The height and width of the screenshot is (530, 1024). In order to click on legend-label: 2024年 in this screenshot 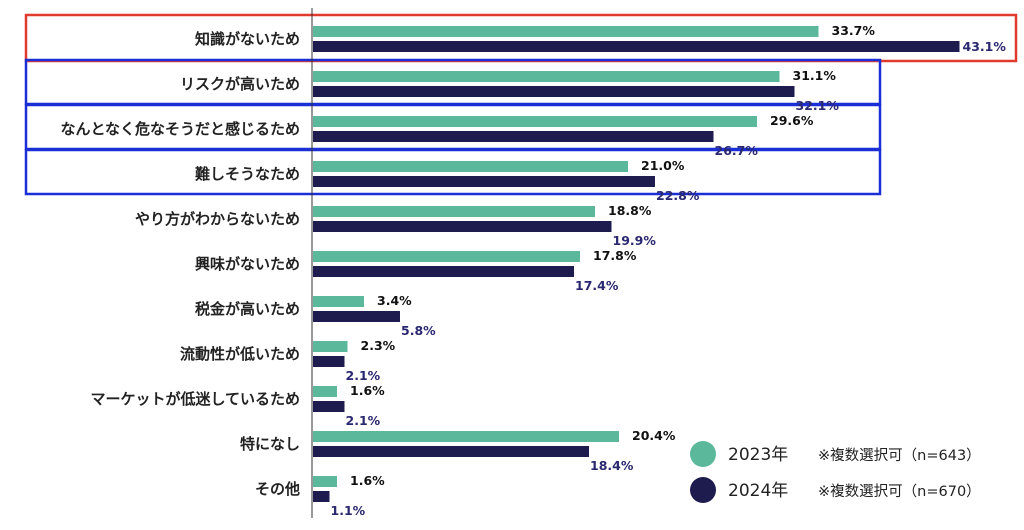, I will do `click(758, 491)`.